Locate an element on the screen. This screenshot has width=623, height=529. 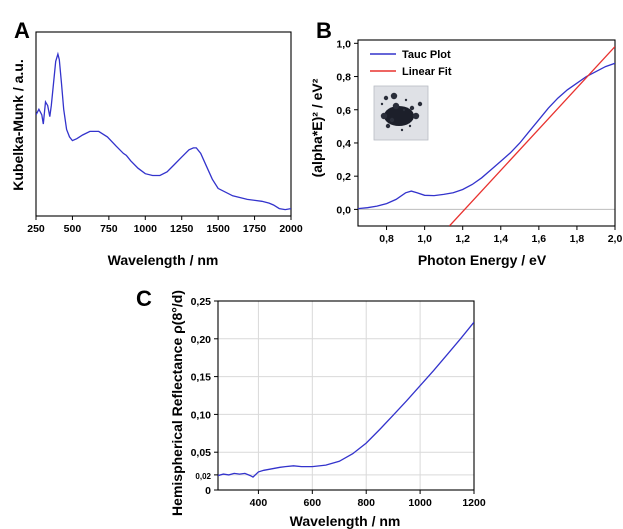
panel-b-plot-frame is located at coordinates (486, 133).